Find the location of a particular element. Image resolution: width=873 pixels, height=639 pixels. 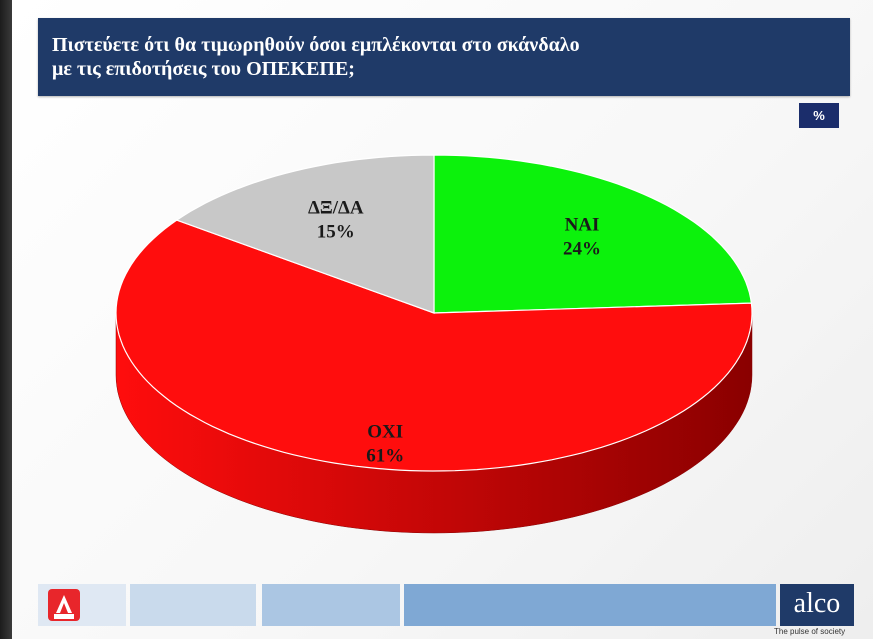

slice-value-ΟΧΙ: 61% is located at coordinates (385, 455).